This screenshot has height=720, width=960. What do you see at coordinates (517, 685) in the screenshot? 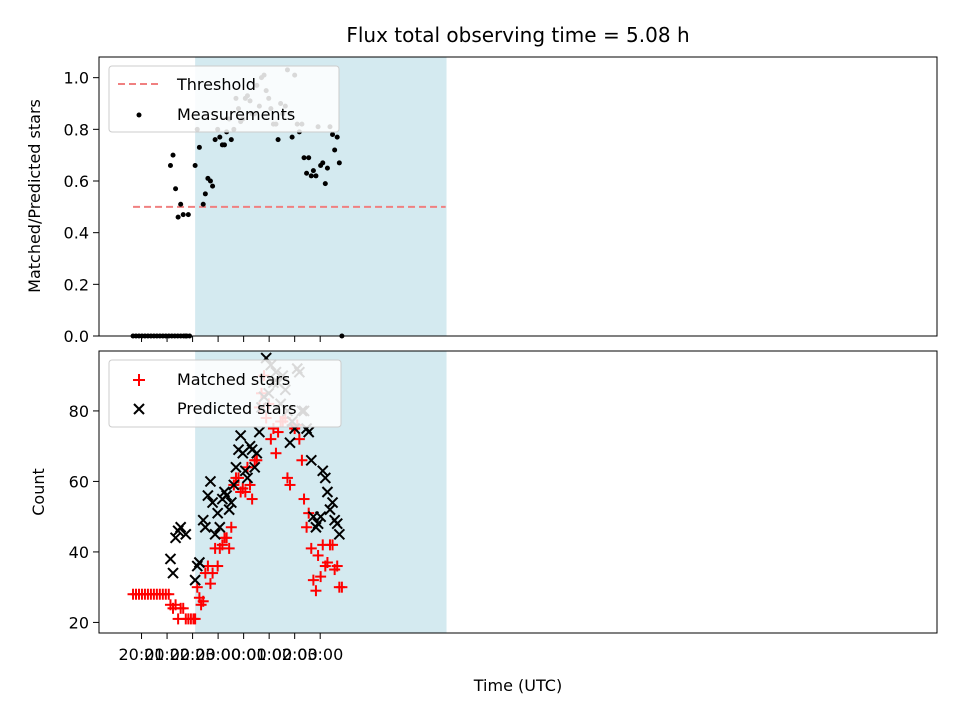
I see `x-axis-label: Time (UTC)` at bounding box center [517, 685].